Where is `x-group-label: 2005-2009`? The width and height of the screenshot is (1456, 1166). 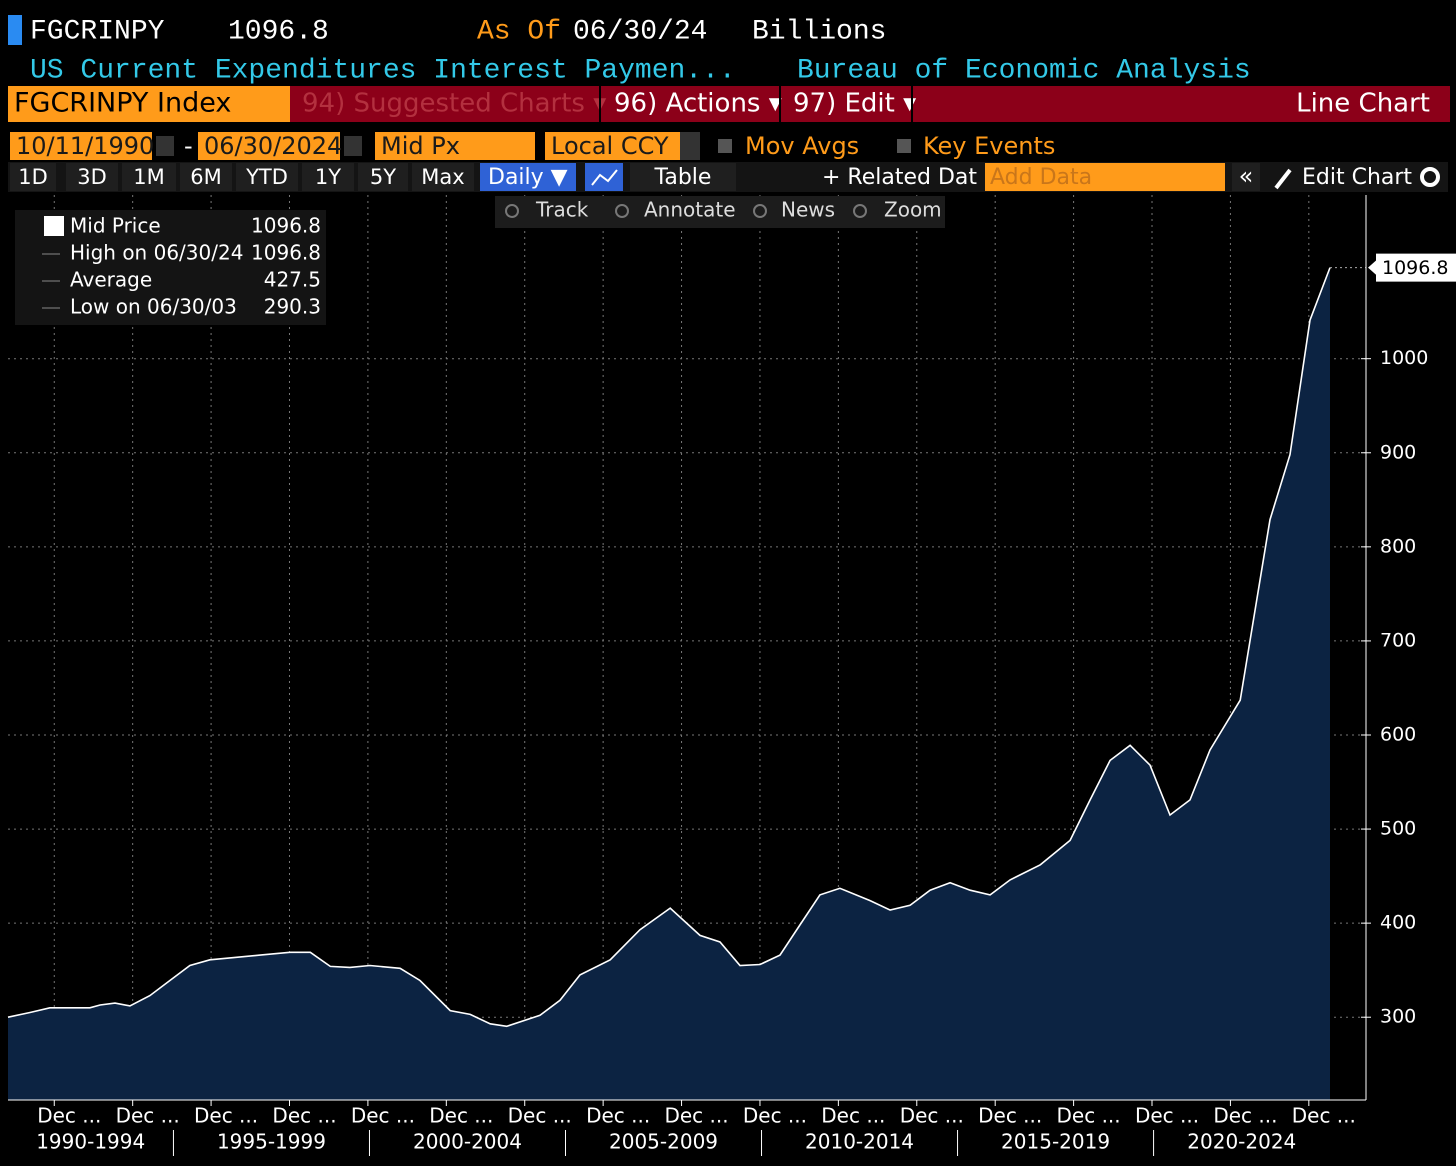 x-group-label: 2005-2009 is located at coordinates (663, 1142).